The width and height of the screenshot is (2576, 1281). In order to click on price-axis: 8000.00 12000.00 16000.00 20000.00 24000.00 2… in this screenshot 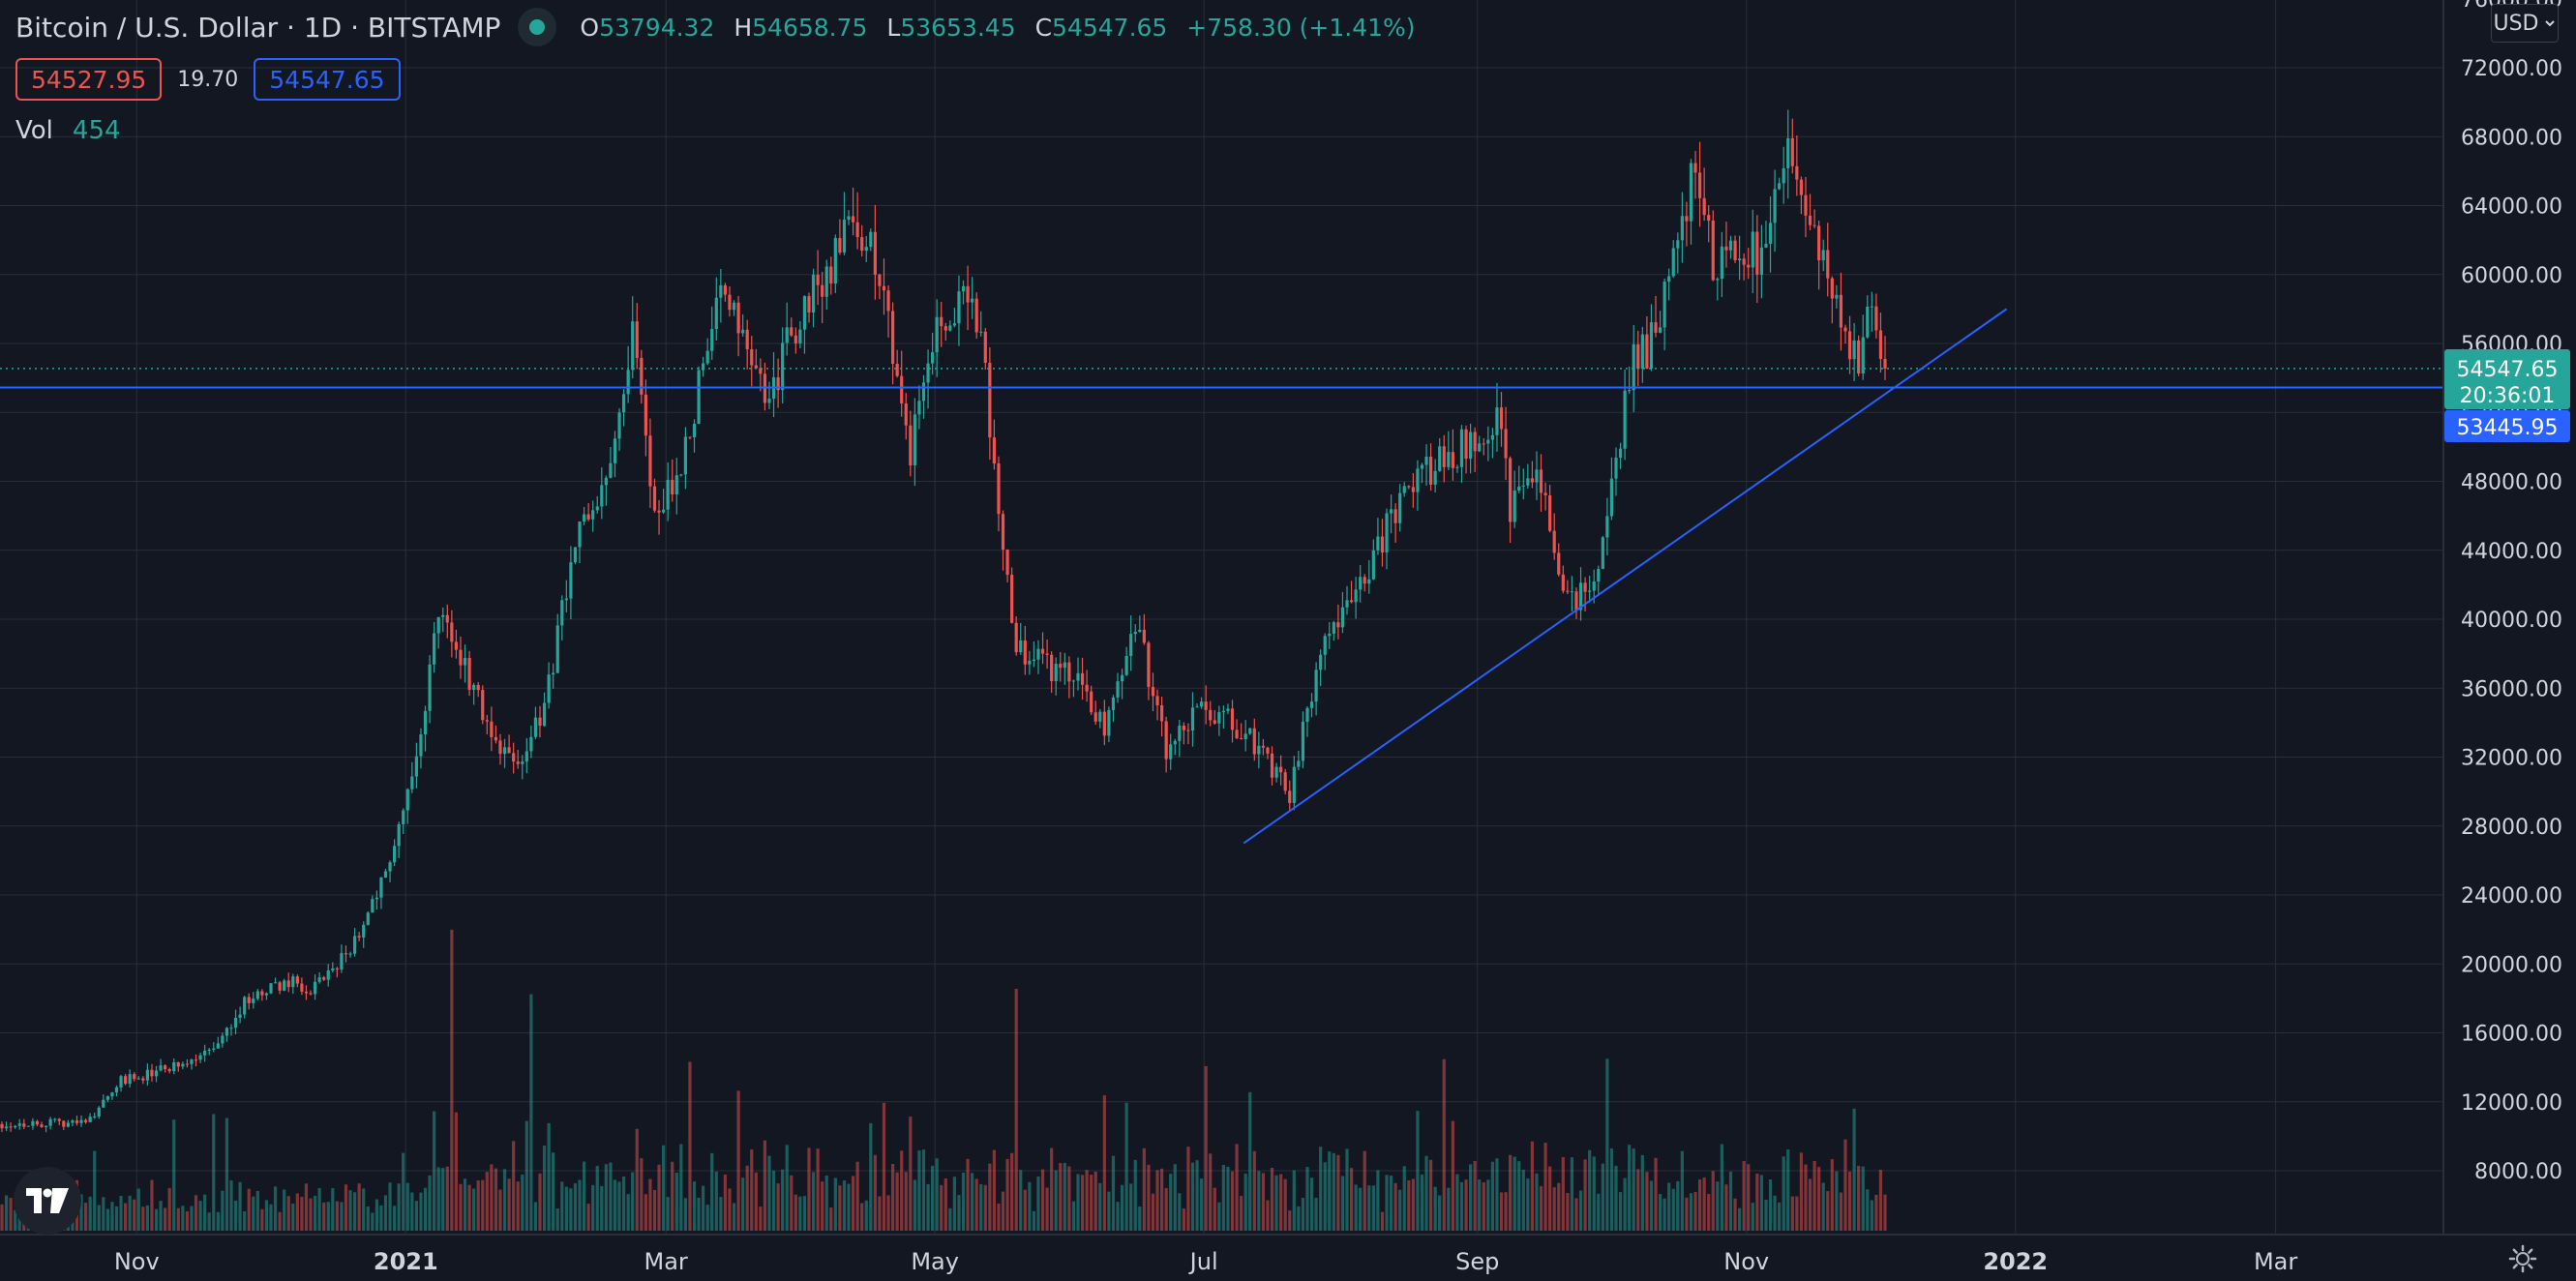, I will do `click(2502, 617)`.